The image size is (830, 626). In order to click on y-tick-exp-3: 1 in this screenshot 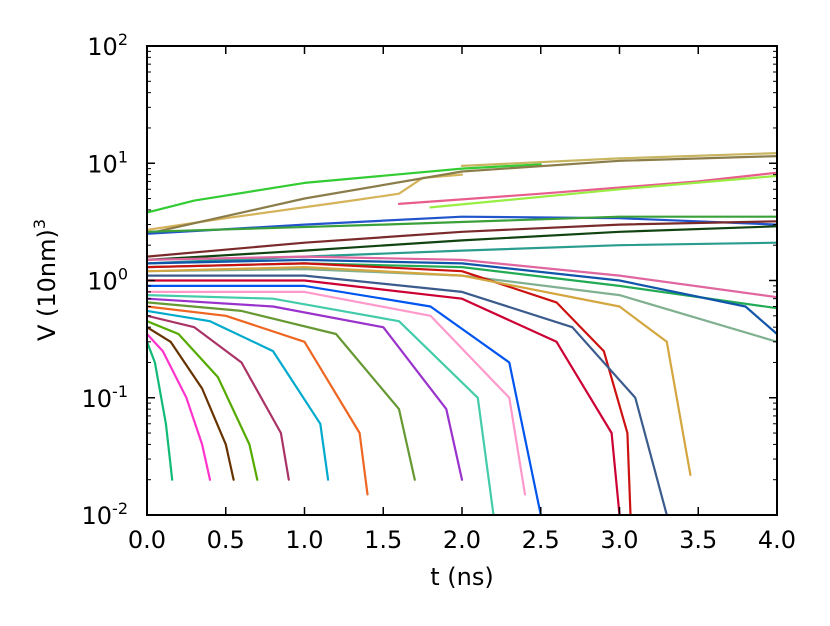, I will do `click(123, 156)`.